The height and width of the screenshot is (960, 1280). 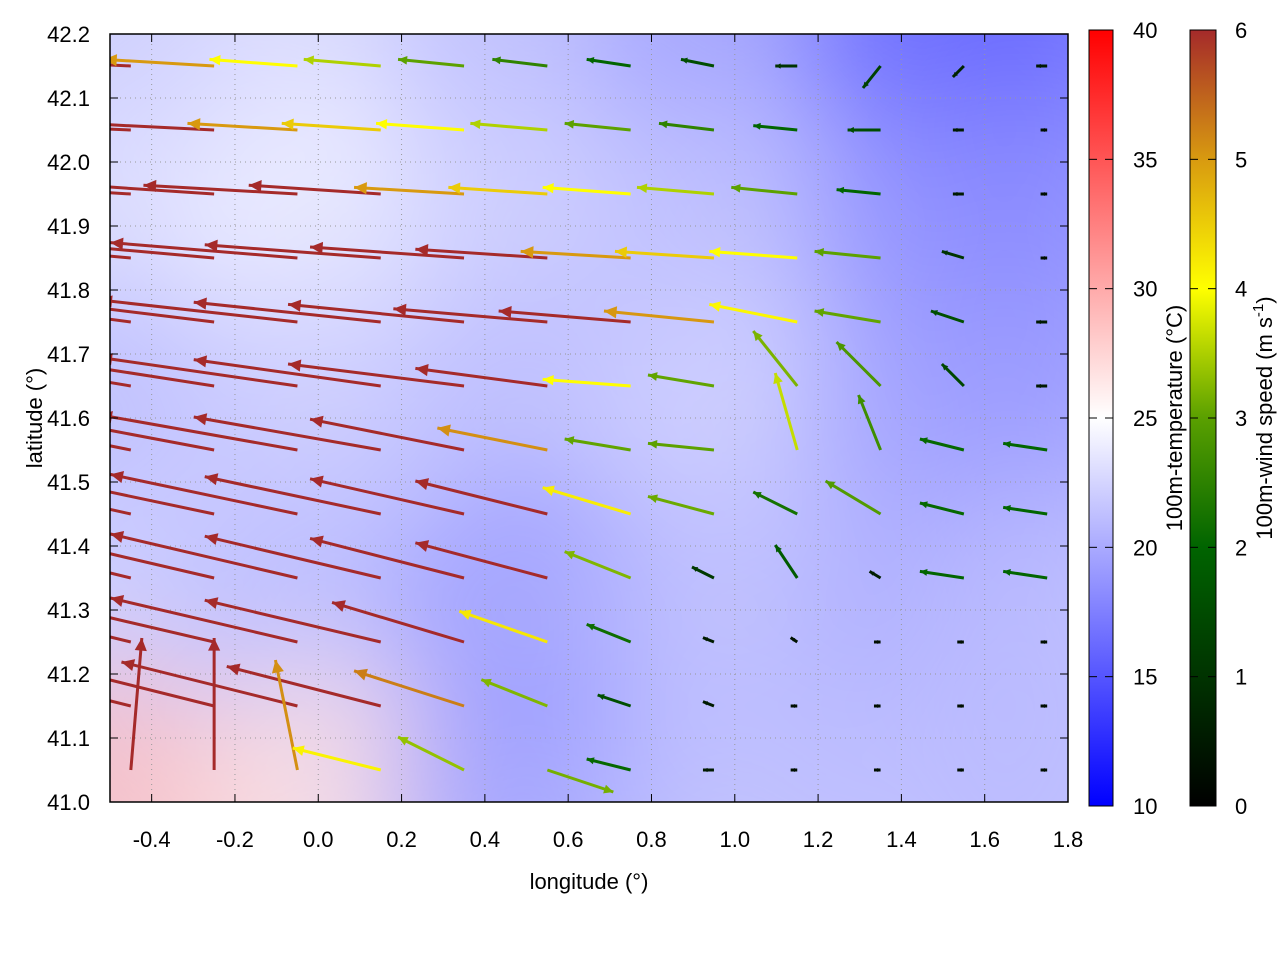 I want to click on y-tick-label: 41.6, so click(x=68, y=418).